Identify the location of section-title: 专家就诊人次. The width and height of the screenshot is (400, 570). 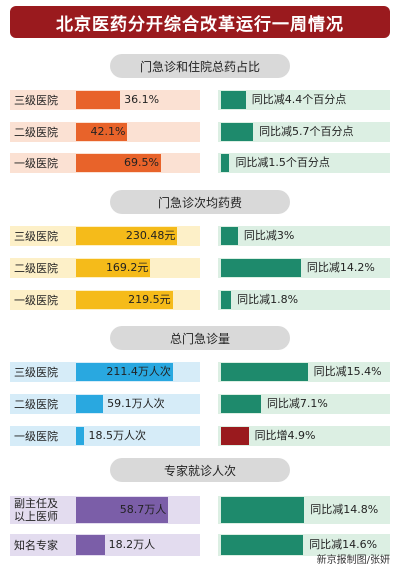
(200, 470).